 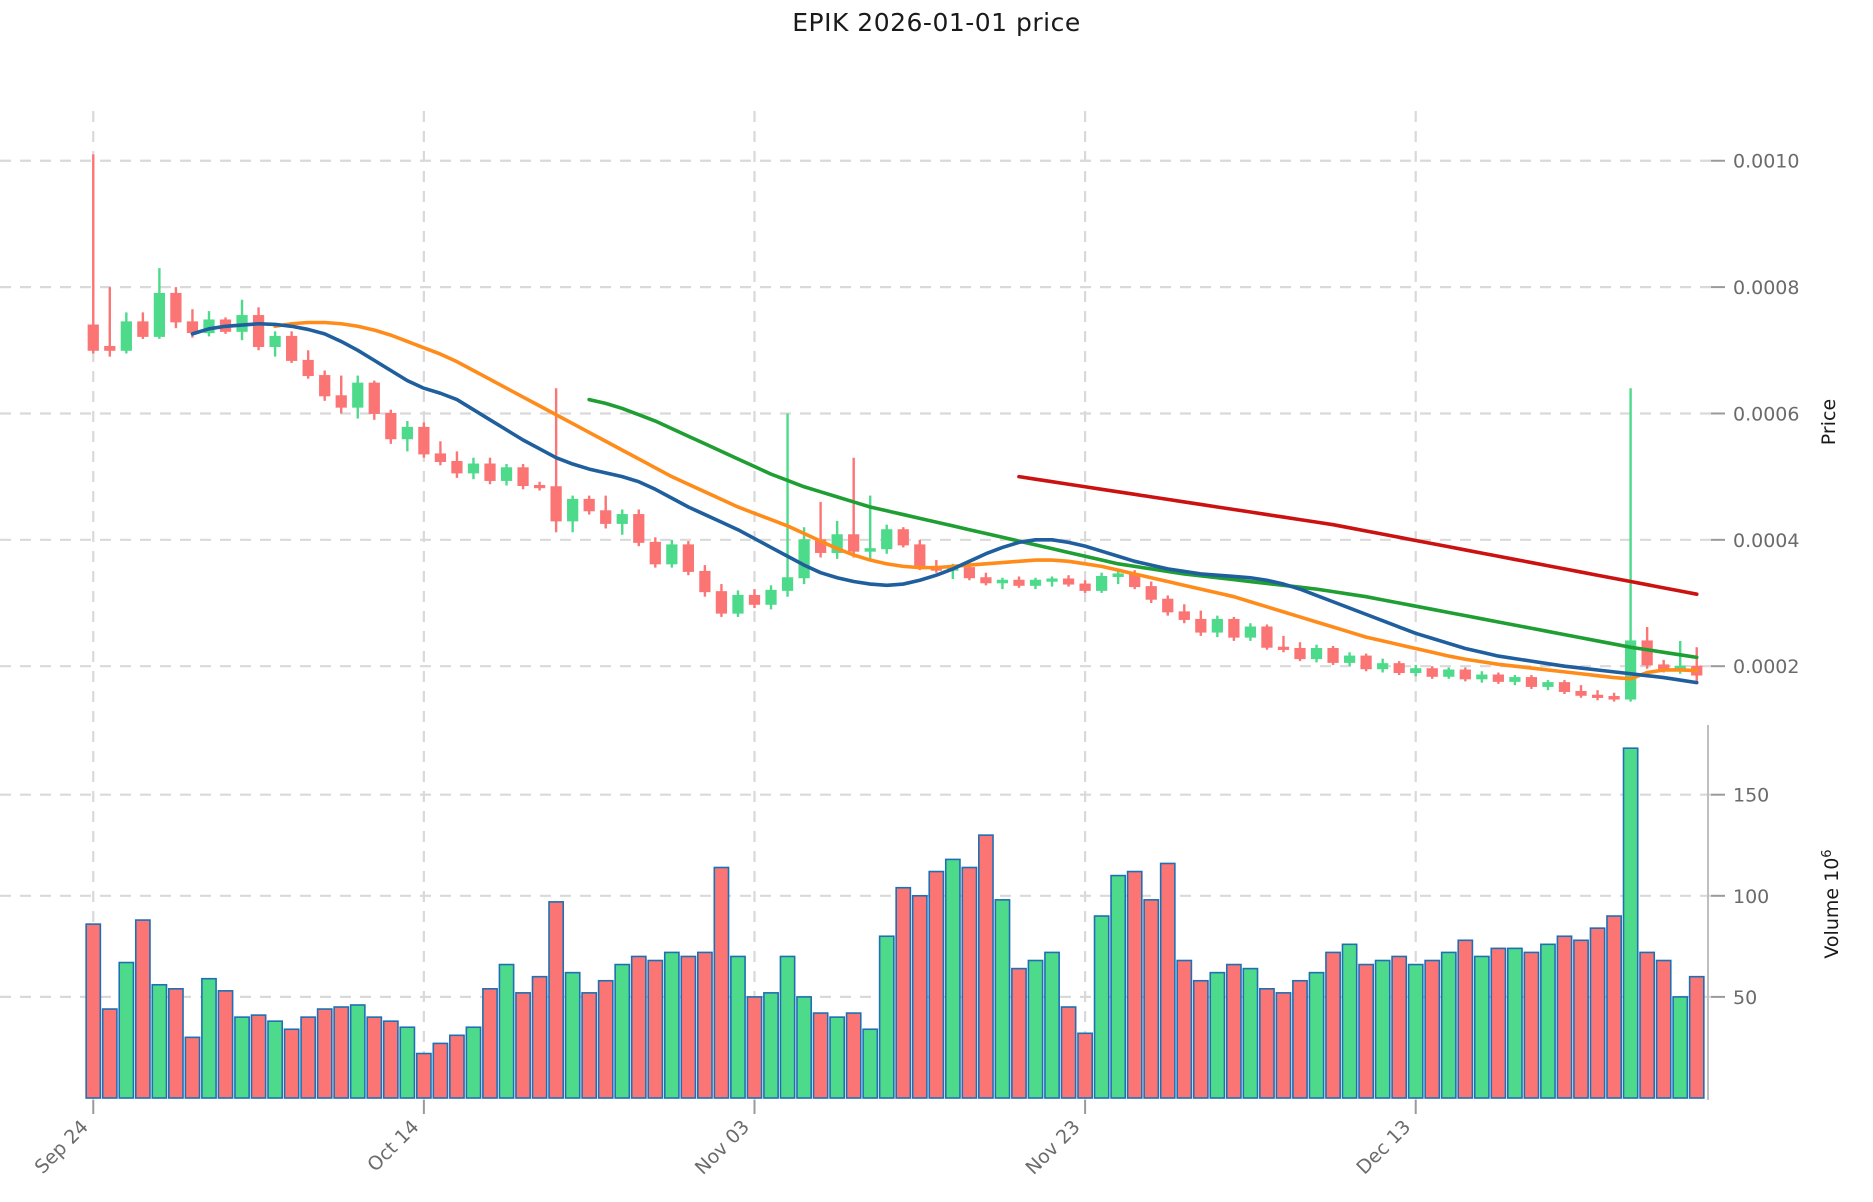 I want to click on volume-tick-label: 50, so click(x=1745, y=998).